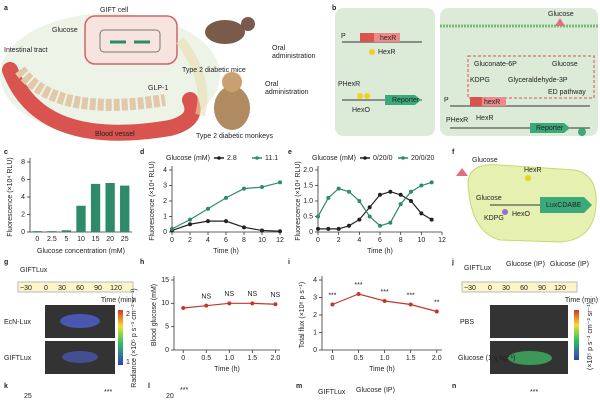 The height and width of the screenshot is (400, 600). Describe the element at coordinates (590, 336) in the screenshot. I see `label: (×10⁵ p s⁻¹ cm⁻² sr⁻¹)` at that location.